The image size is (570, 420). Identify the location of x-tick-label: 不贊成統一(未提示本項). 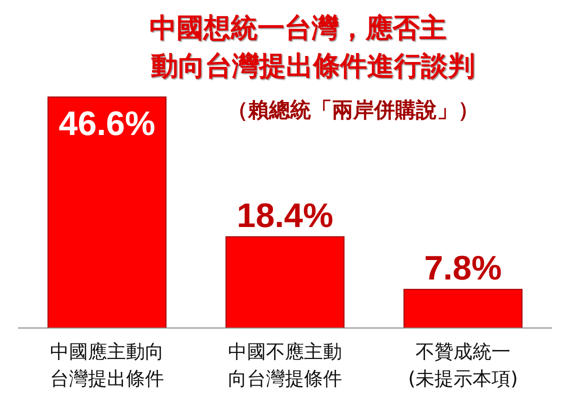
(463, 365).